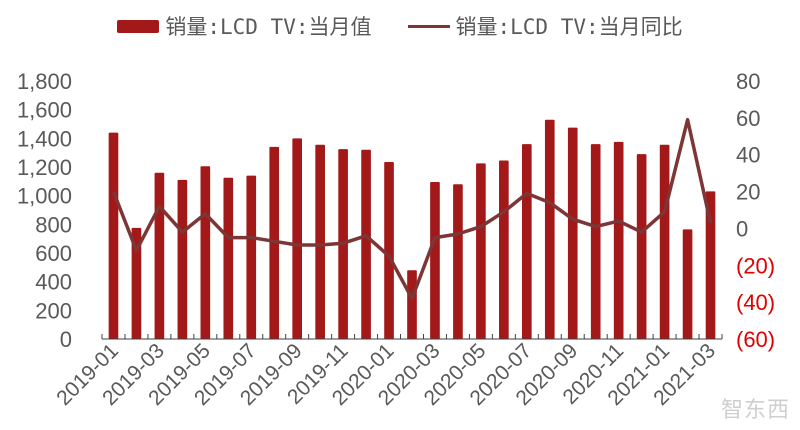 Image resolution: width=800 pixels, height=430 pixels. Describe the element at coordinates (755, 210) in the screenshot. I see `right-y-axis: 80 60 40 20 0 (20) (40) (60)` at that location.